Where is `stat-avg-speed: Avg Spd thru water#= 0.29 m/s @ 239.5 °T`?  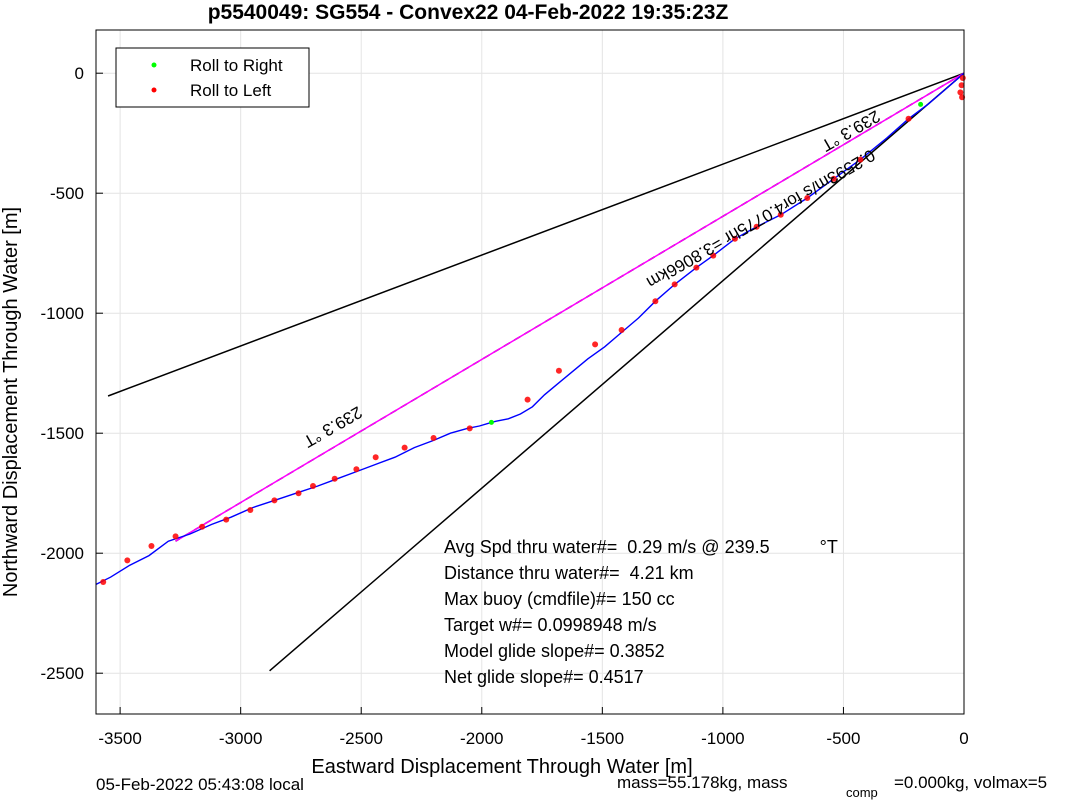 stat-avg-speed: Avg Spd thru water#= 0.29 m/s @ 239.5 °T is located at coordinates (641, 547).